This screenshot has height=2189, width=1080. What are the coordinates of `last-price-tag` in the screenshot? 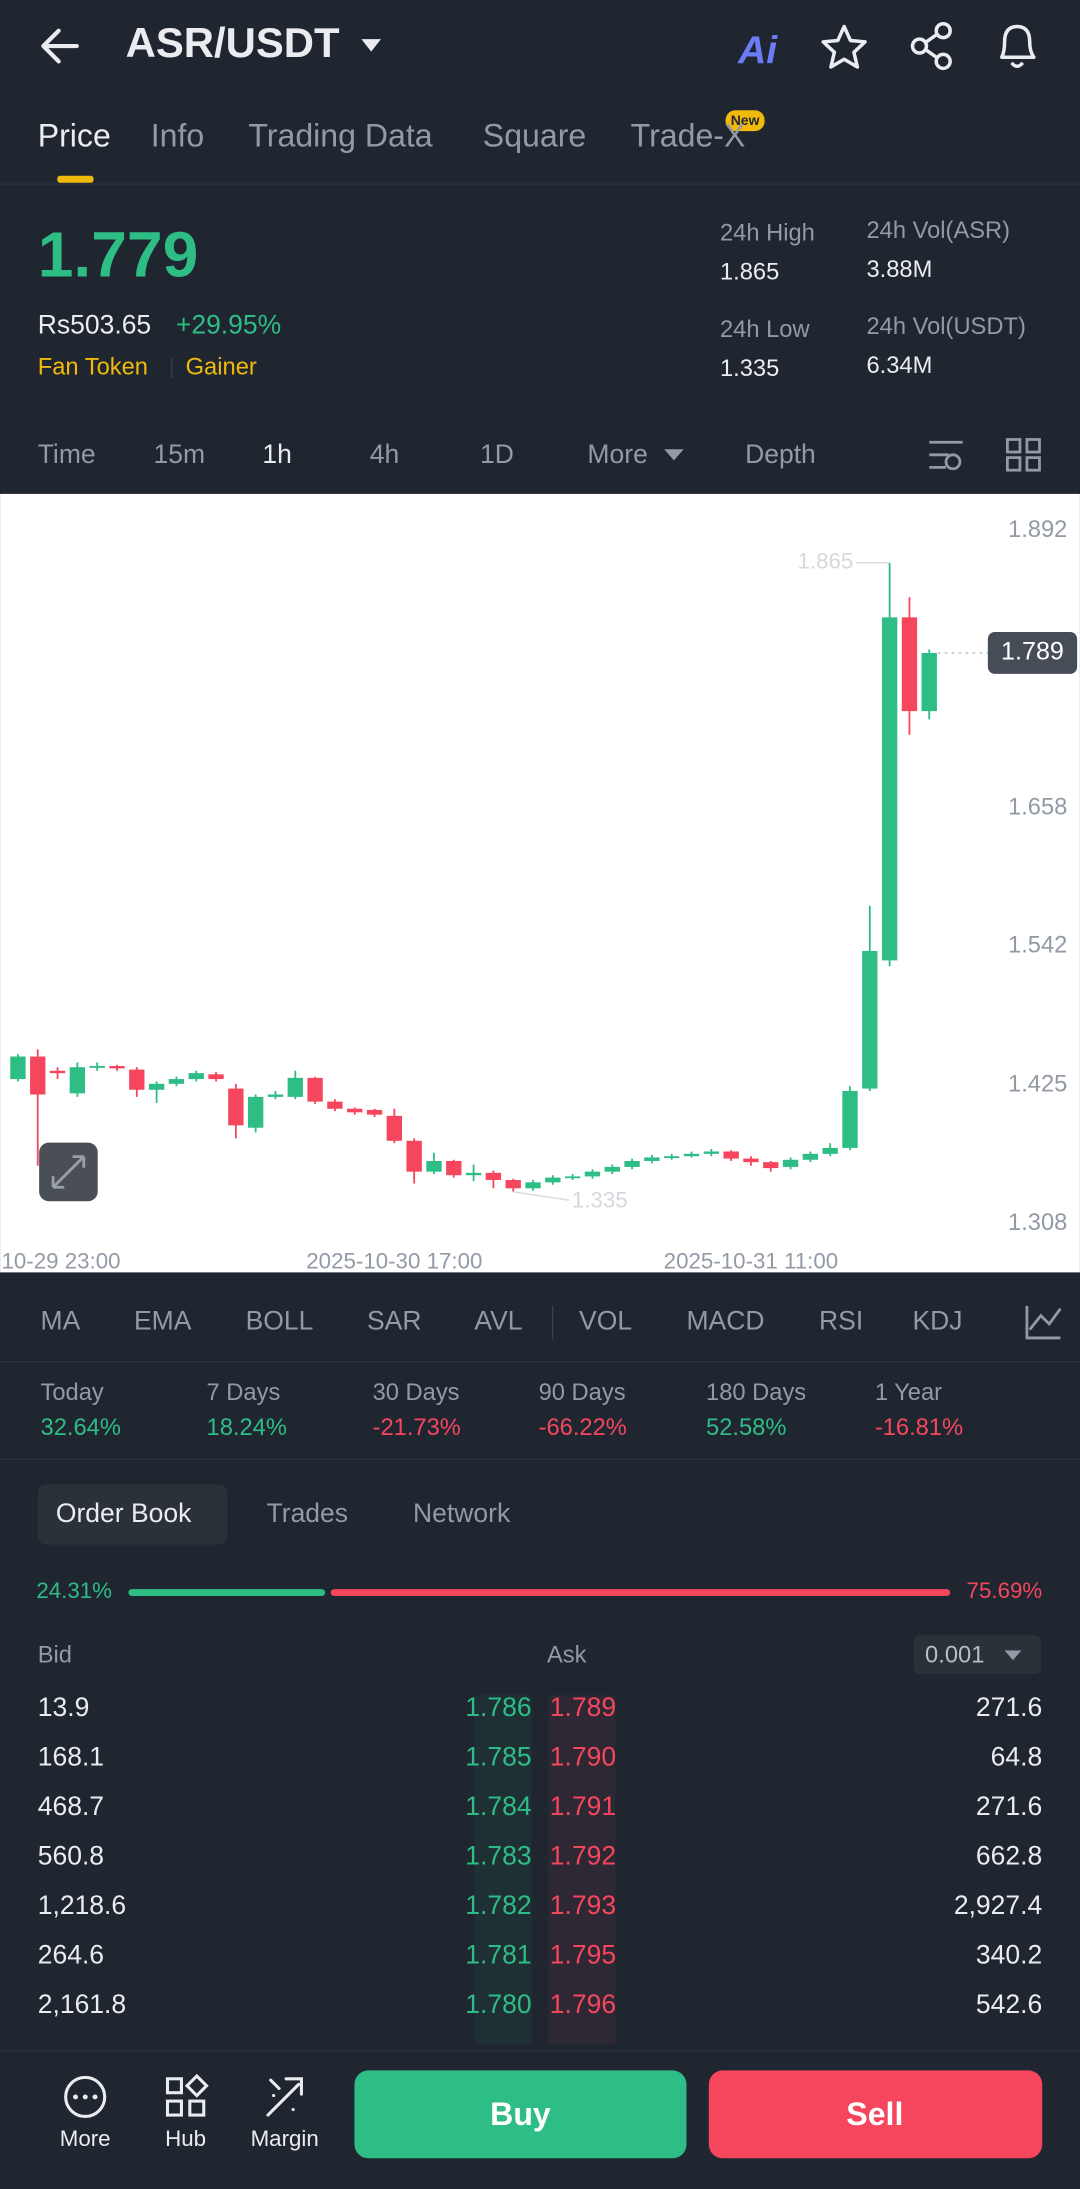 It's located at (1032, 653).